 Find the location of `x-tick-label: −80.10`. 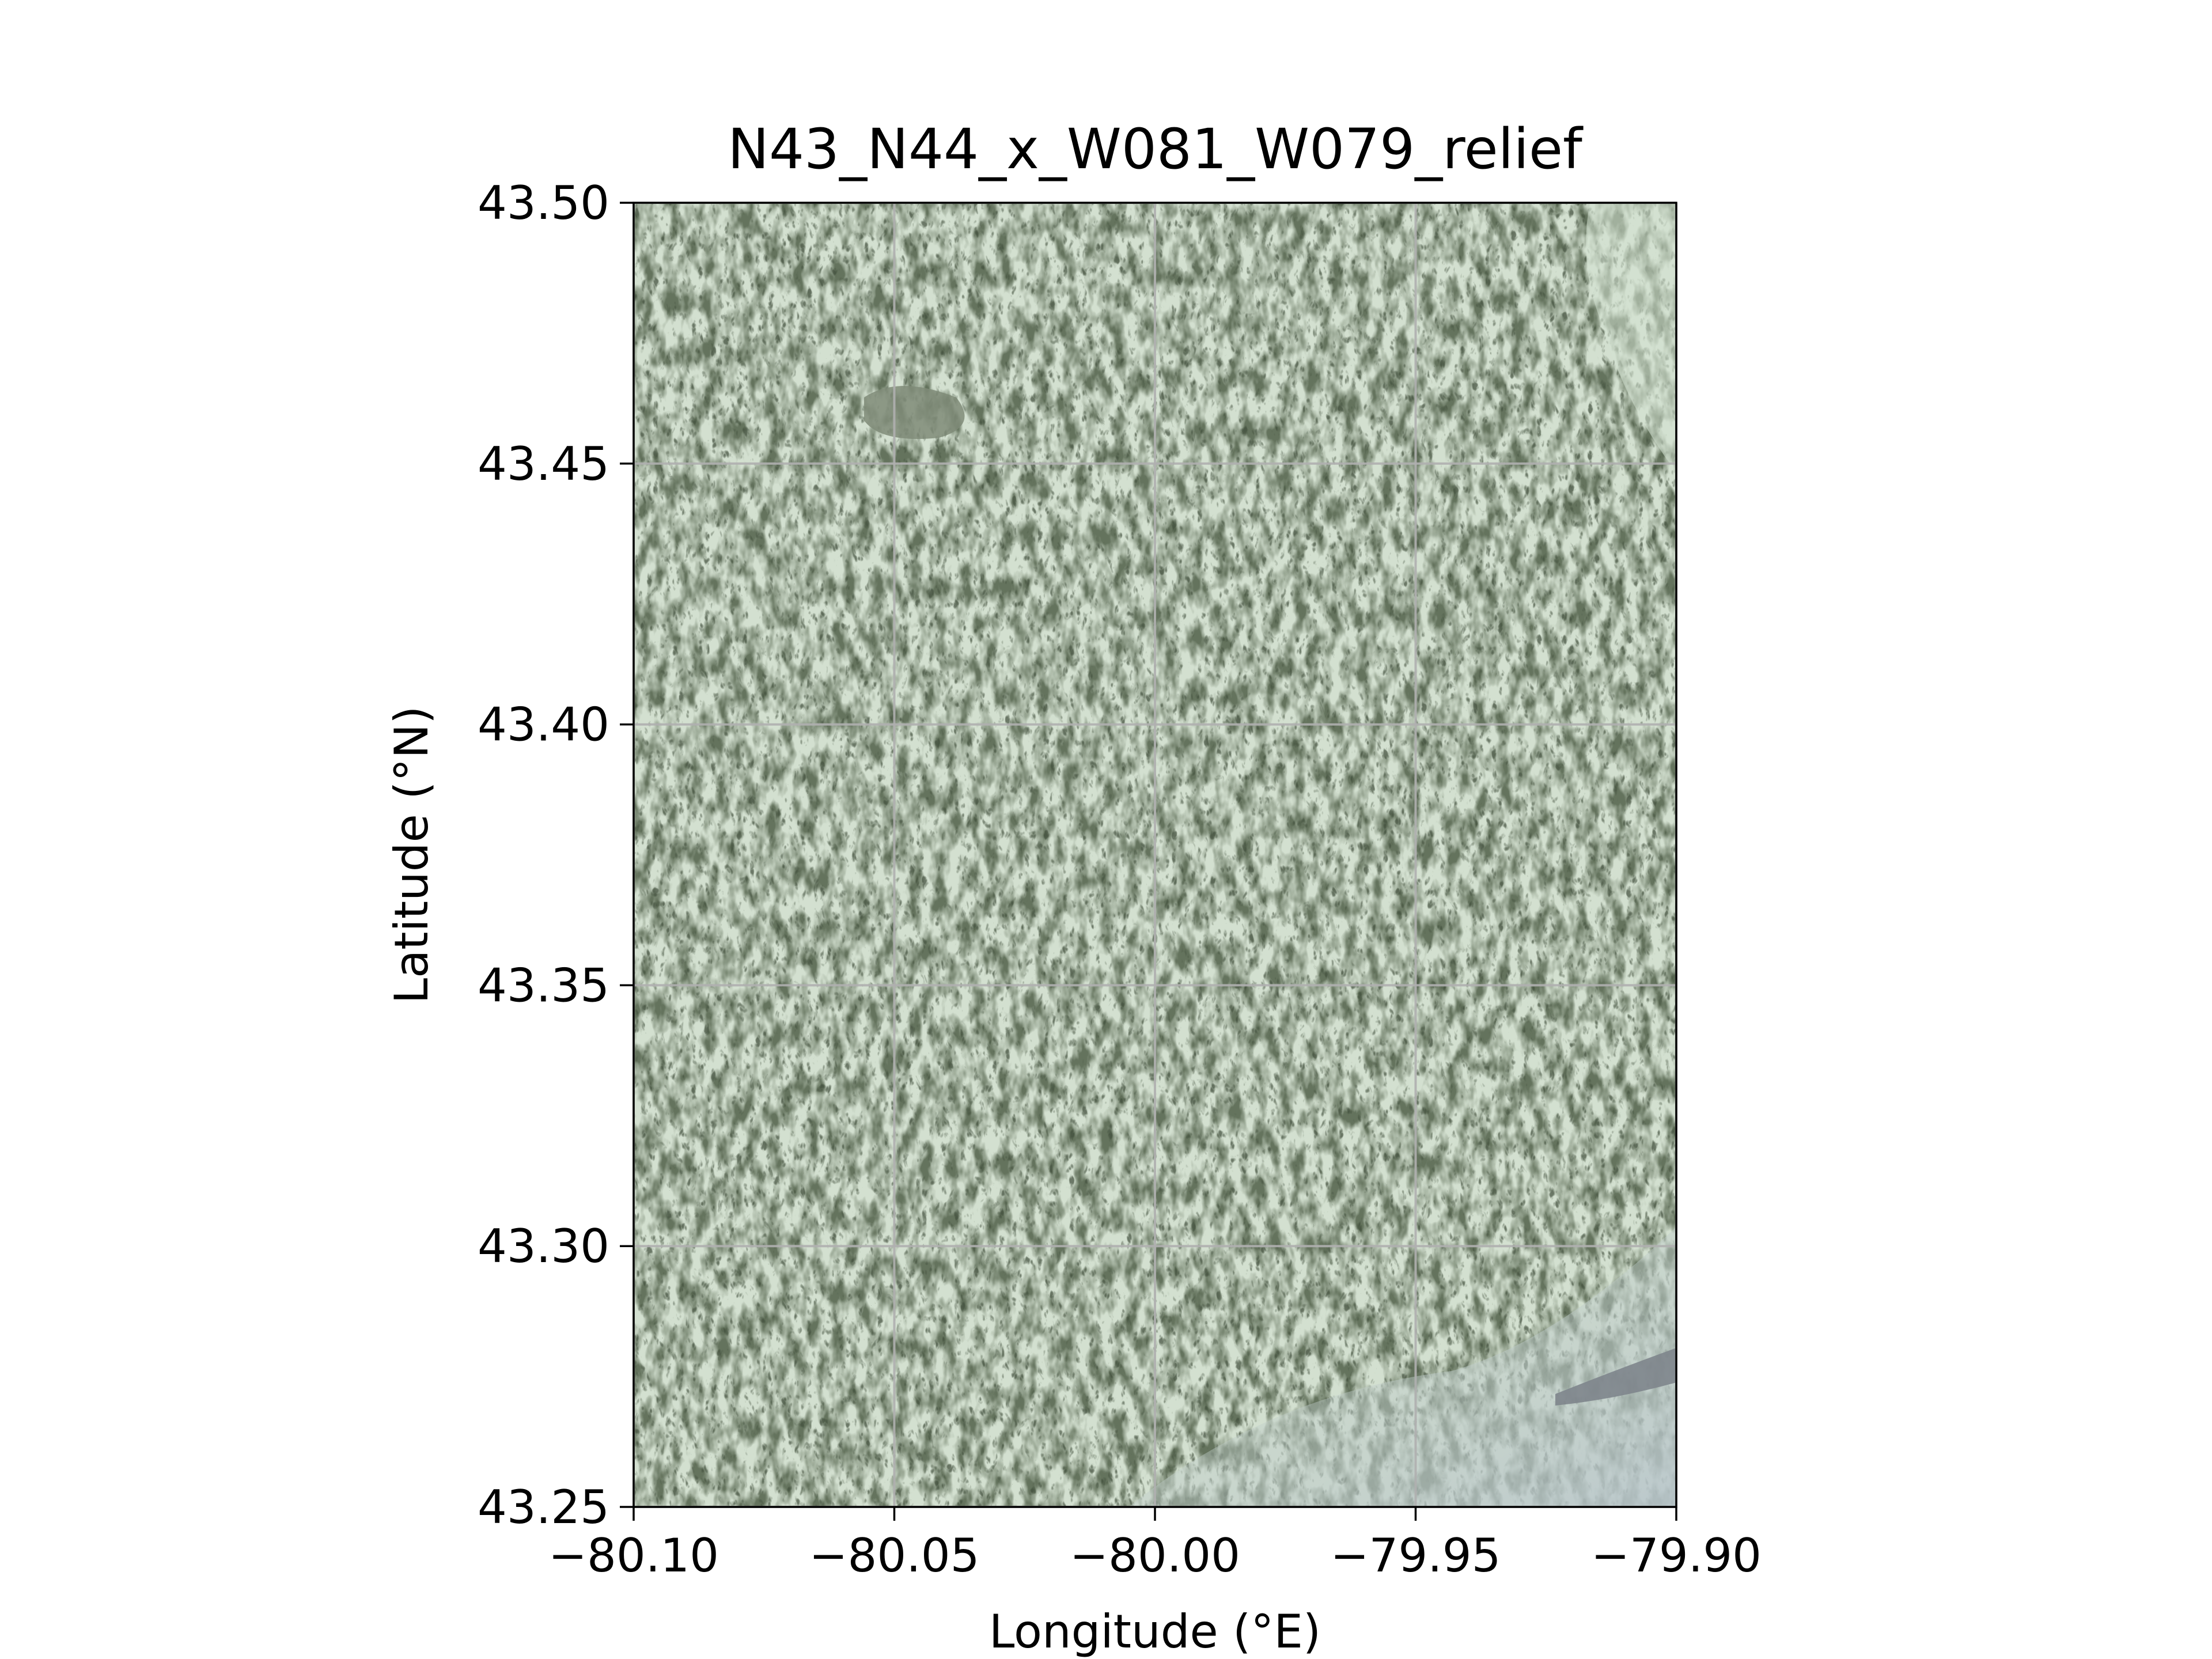

x-tick-label: −80.10 is located at coordinates (633, 1555).